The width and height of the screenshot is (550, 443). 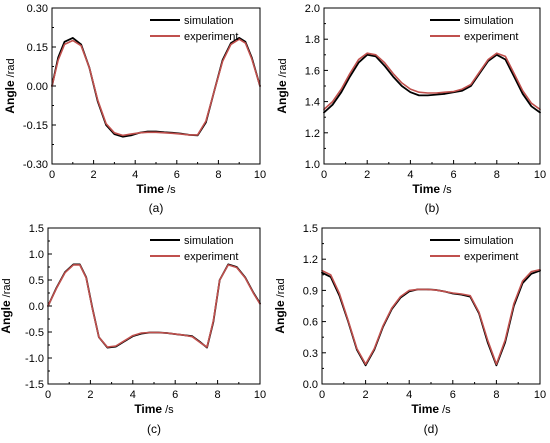 What do you see at coordinates (310, 323) in the screenshot?
I see `y-tick-label: 0.6` at bounding box center [310, 323].